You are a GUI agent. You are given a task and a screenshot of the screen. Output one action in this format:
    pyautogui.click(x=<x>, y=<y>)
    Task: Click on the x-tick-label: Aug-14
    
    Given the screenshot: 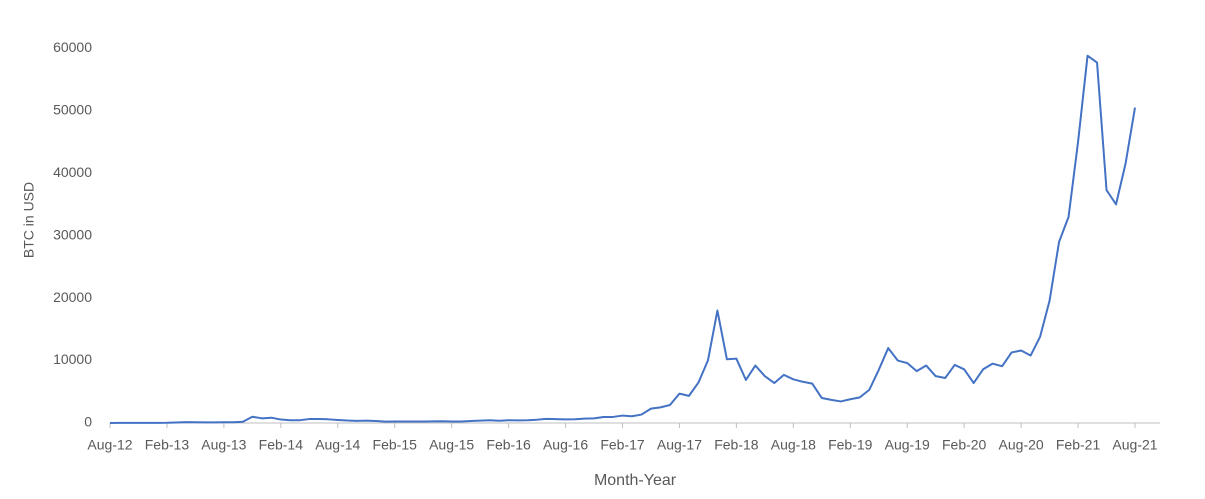 What is the action you would take?
    pyautogui.click(x=337, y=445)
    